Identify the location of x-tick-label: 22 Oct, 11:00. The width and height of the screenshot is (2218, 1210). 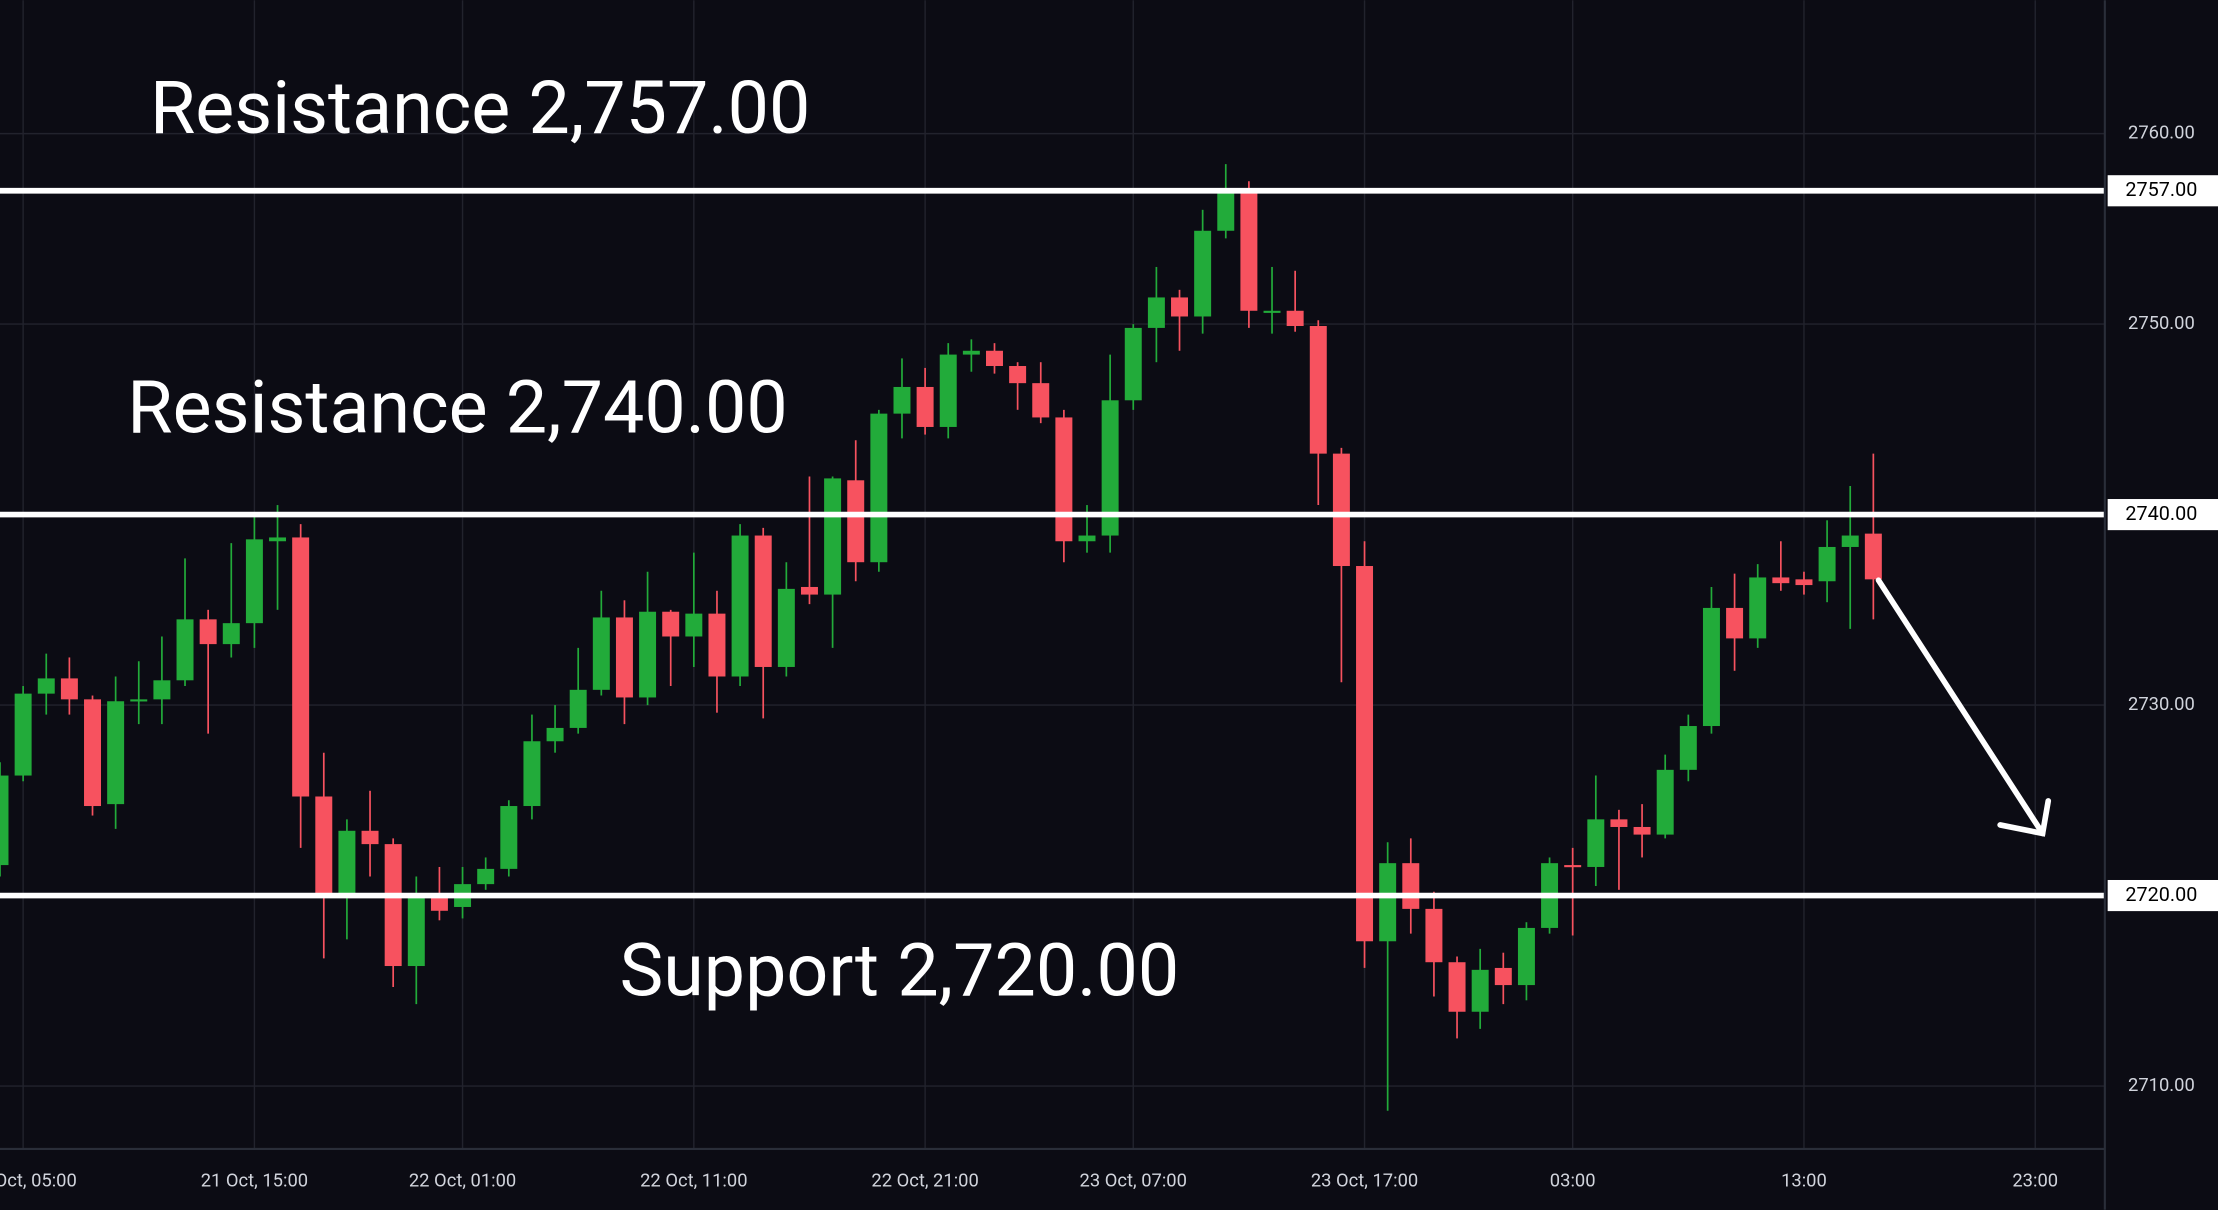
(693, 1180).